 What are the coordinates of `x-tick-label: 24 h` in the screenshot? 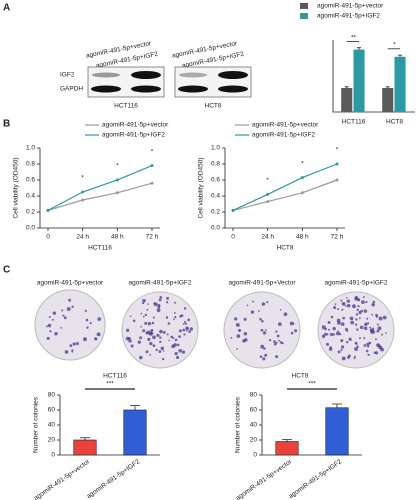 It's located at (82, 237).